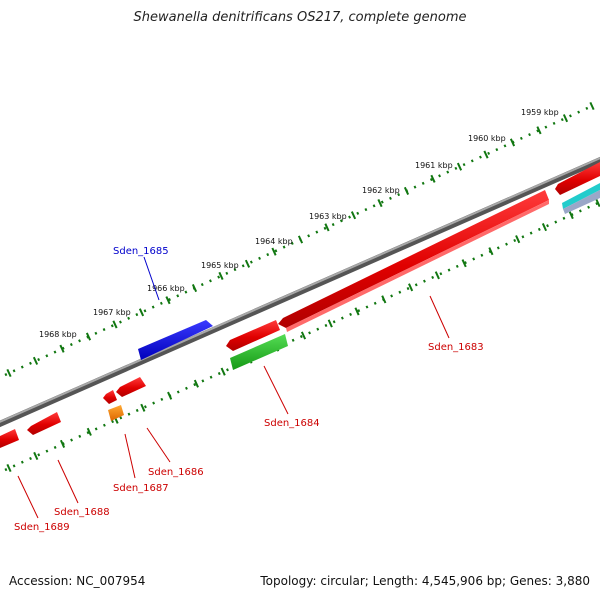 This screenshot has height=600, width=600. Describe the element at coordinates (58, 334) in the screenshot. I see `kbp-label: 1968 kbp` at that location.